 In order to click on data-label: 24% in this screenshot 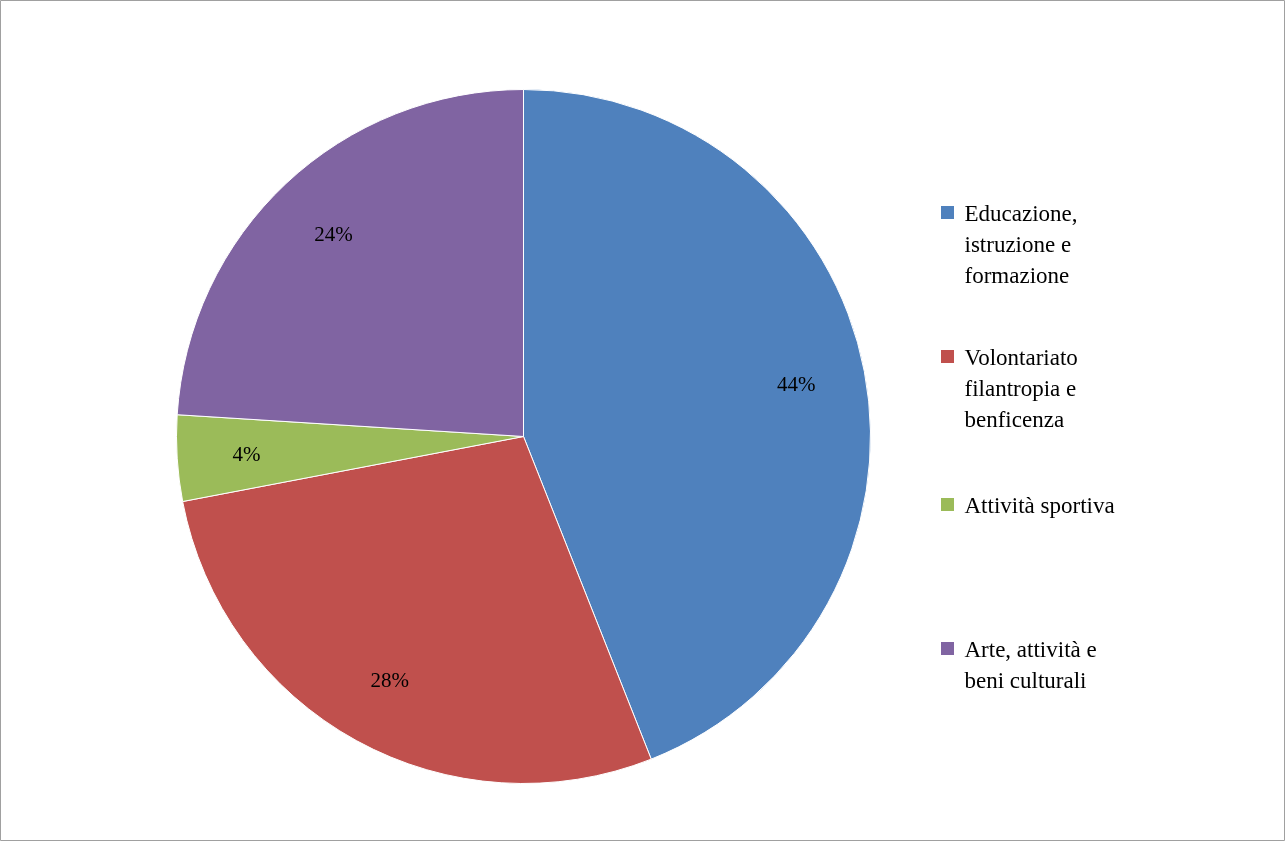, I will do `click(333, 234)`.